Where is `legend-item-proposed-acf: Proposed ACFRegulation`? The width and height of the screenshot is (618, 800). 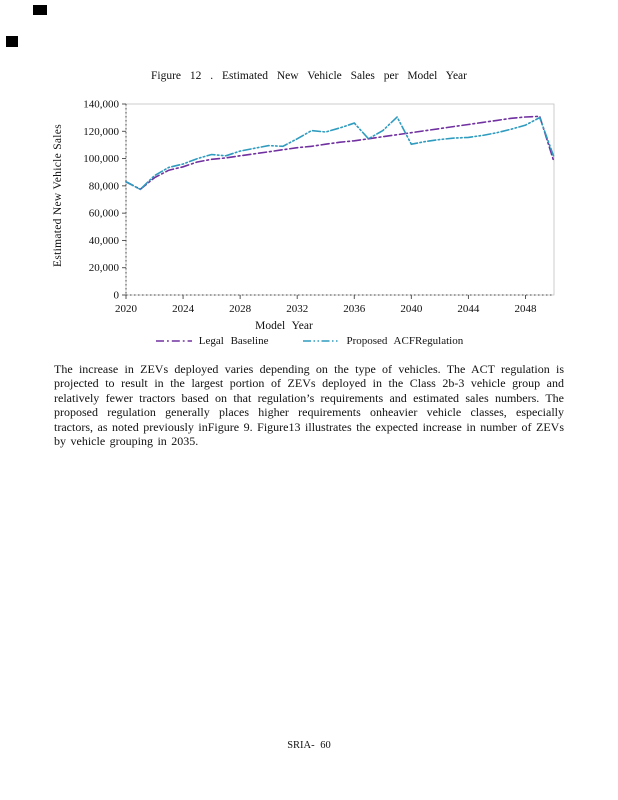 legend-item-proposed-acf: Proposed ACFRegulation is located at coordinates (382, 341).